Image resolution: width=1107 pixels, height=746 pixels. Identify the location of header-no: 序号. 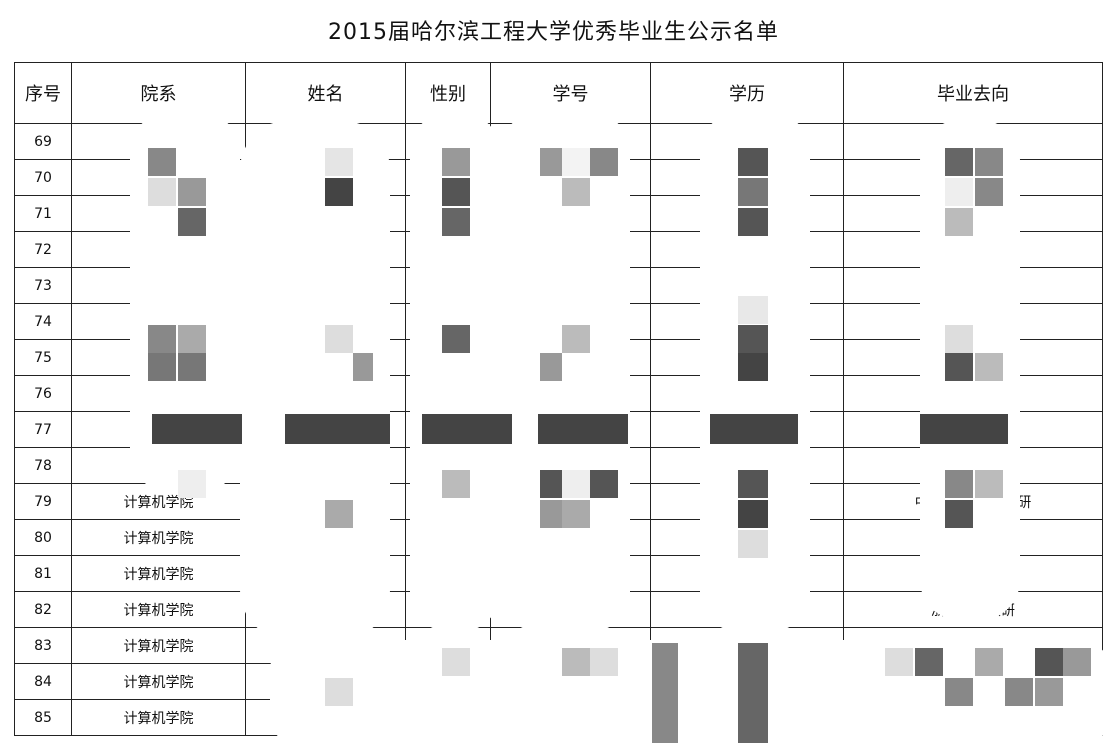
(43, 93).